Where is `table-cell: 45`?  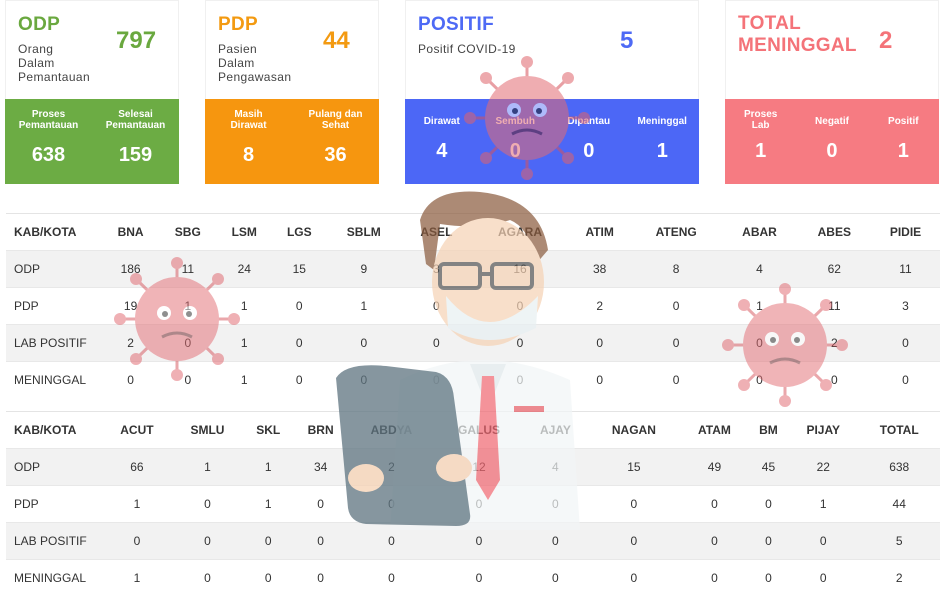 table-cell: 45 is located at coordinates (768, 467).